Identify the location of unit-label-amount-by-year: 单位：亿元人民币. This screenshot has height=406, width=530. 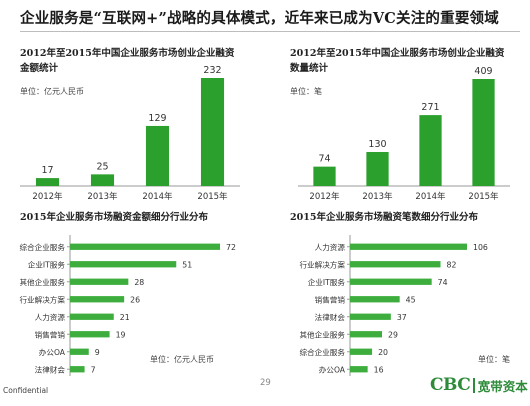
(52, 91).